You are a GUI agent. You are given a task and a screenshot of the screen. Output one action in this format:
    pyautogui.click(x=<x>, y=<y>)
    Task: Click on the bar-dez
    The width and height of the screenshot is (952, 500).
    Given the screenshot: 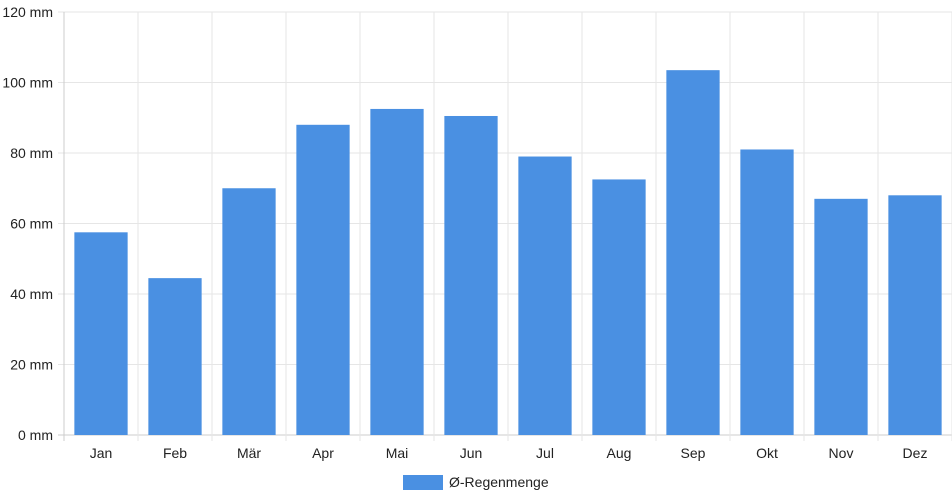 What is the action you would take?
    pyautogui.click(x=915, y=315)
    